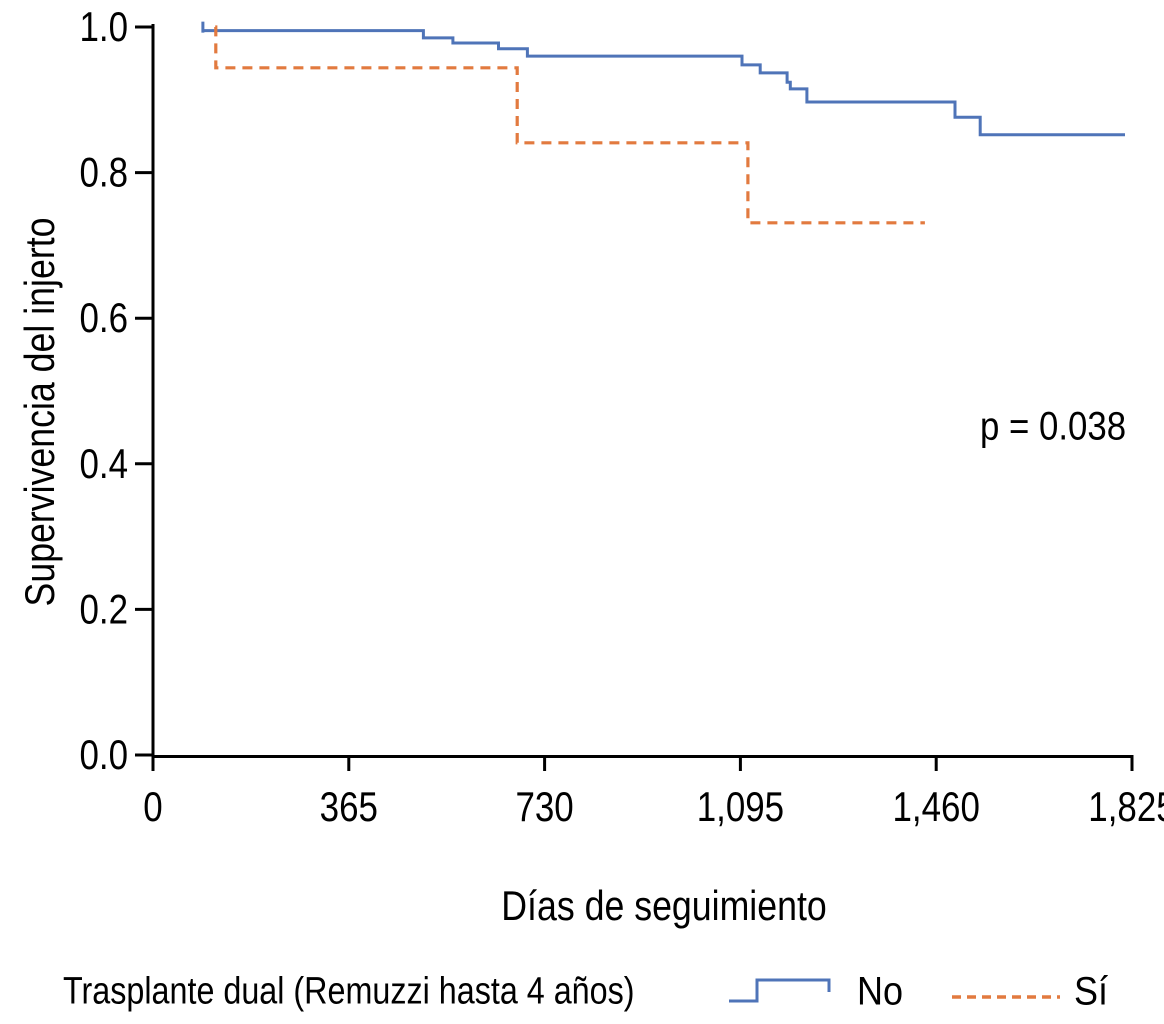  Describe the element at coordinates (663, 83) in the screenshot. I see `survival-curve-no` at that location.